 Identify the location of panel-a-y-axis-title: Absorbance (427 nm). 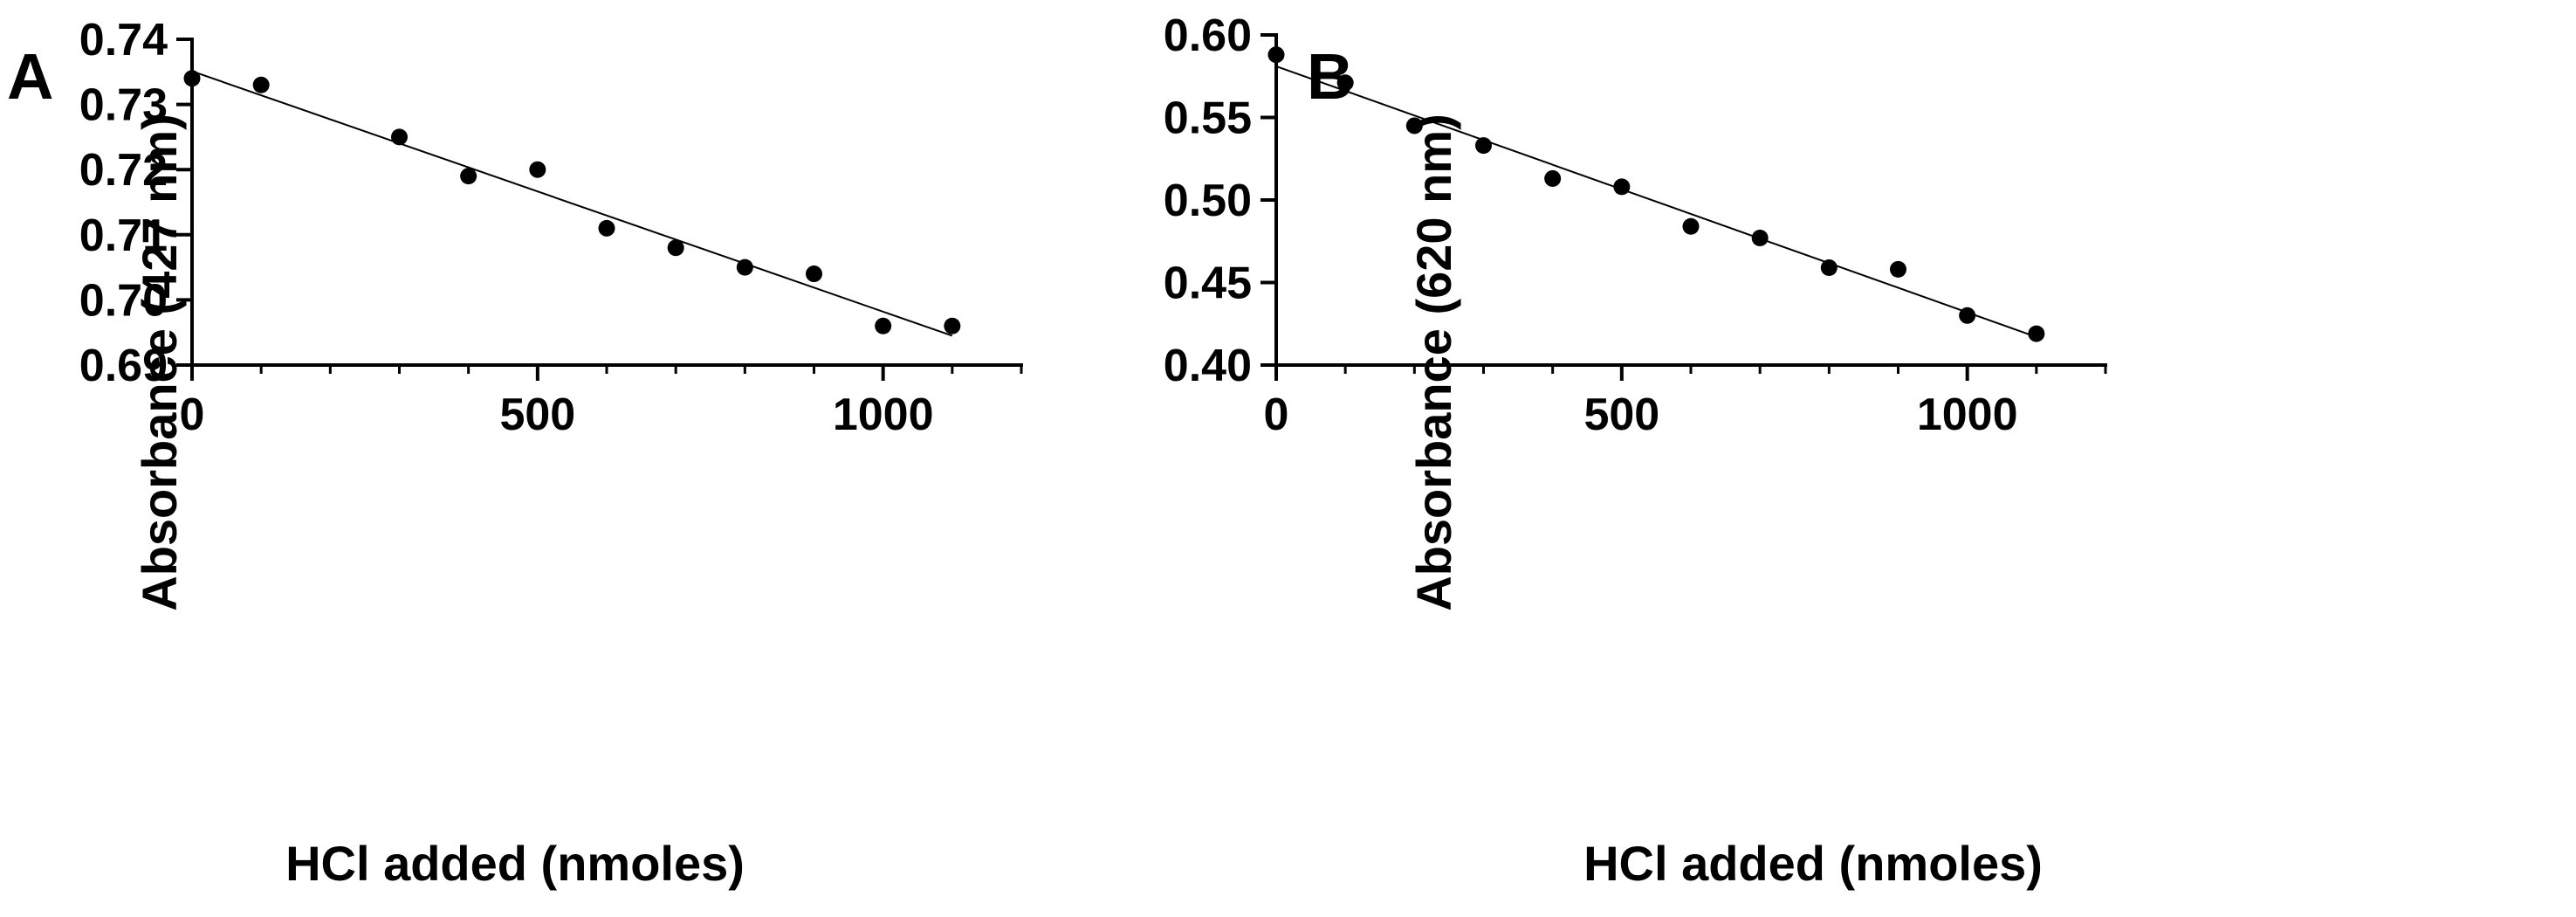
(160, 362).